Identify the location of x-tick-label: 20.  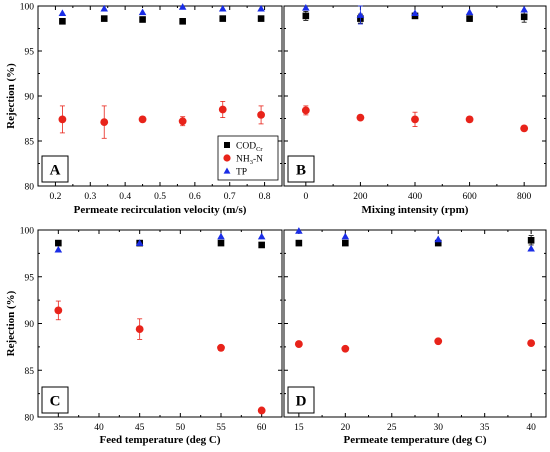
(346, 428).